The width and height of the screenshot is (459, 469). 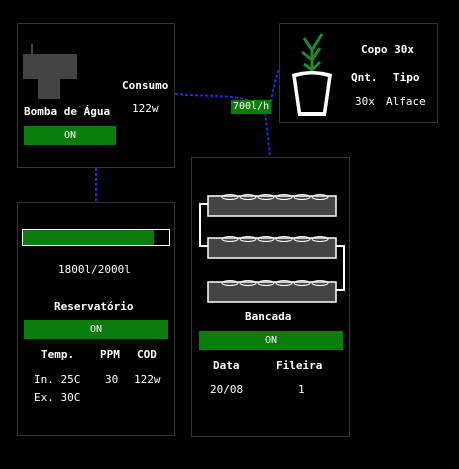 What do you see at coordinates (96, 95) in the screenshot?
I see `pump-panel: Bomba de Água ON` at bounding box center [96, 95].